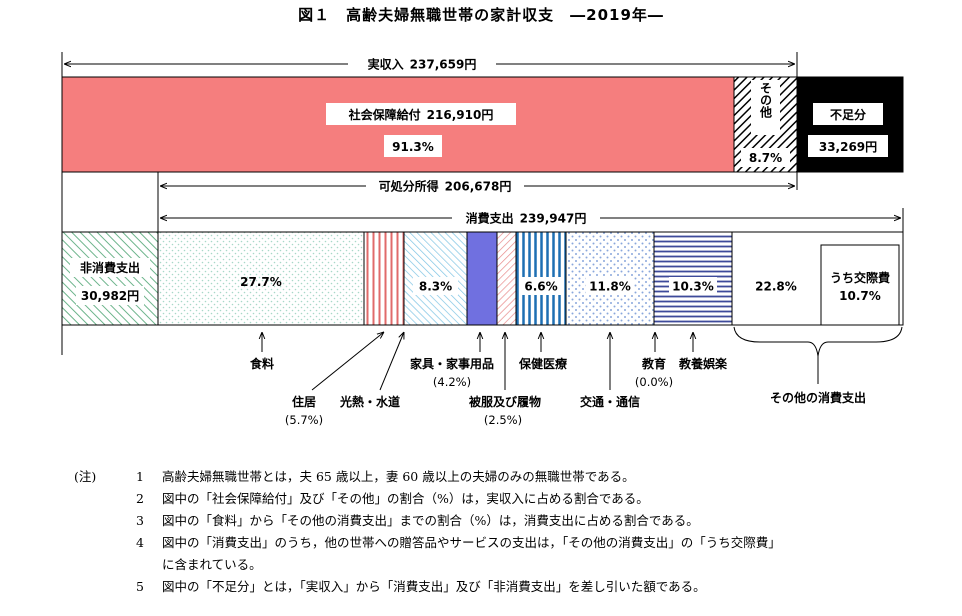 Image resolution: width=962 pixels, height=616 pixels. What do you see at coordinates (347, 361) in the screenshot?
I see `housing-leader` at bounding box center [347, 361].